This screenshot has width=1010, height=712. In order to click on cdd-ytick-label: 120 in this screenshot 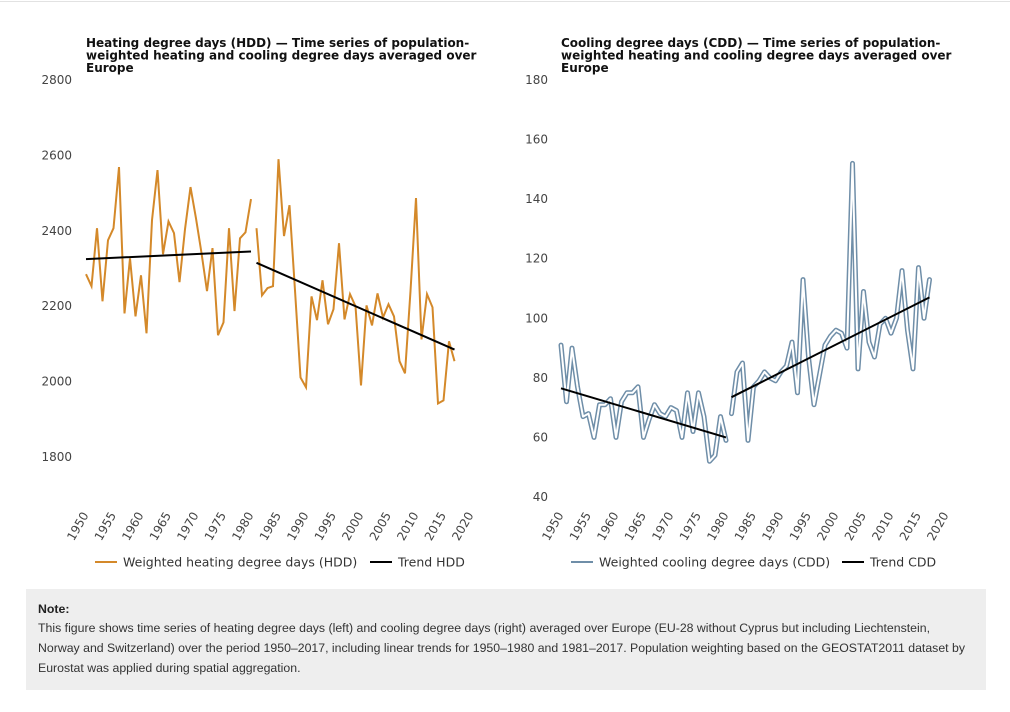, I will do `click(536, 259)`.